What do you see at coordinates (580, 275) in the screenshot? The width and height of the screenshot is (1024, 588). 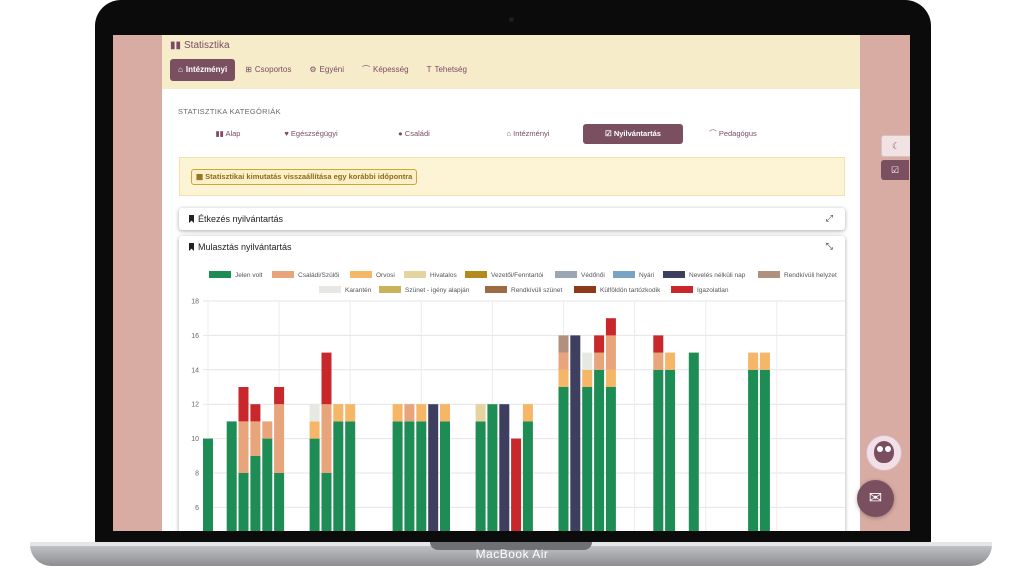 I see `legend-item: Védőnői` at bounding box center [580, 275].